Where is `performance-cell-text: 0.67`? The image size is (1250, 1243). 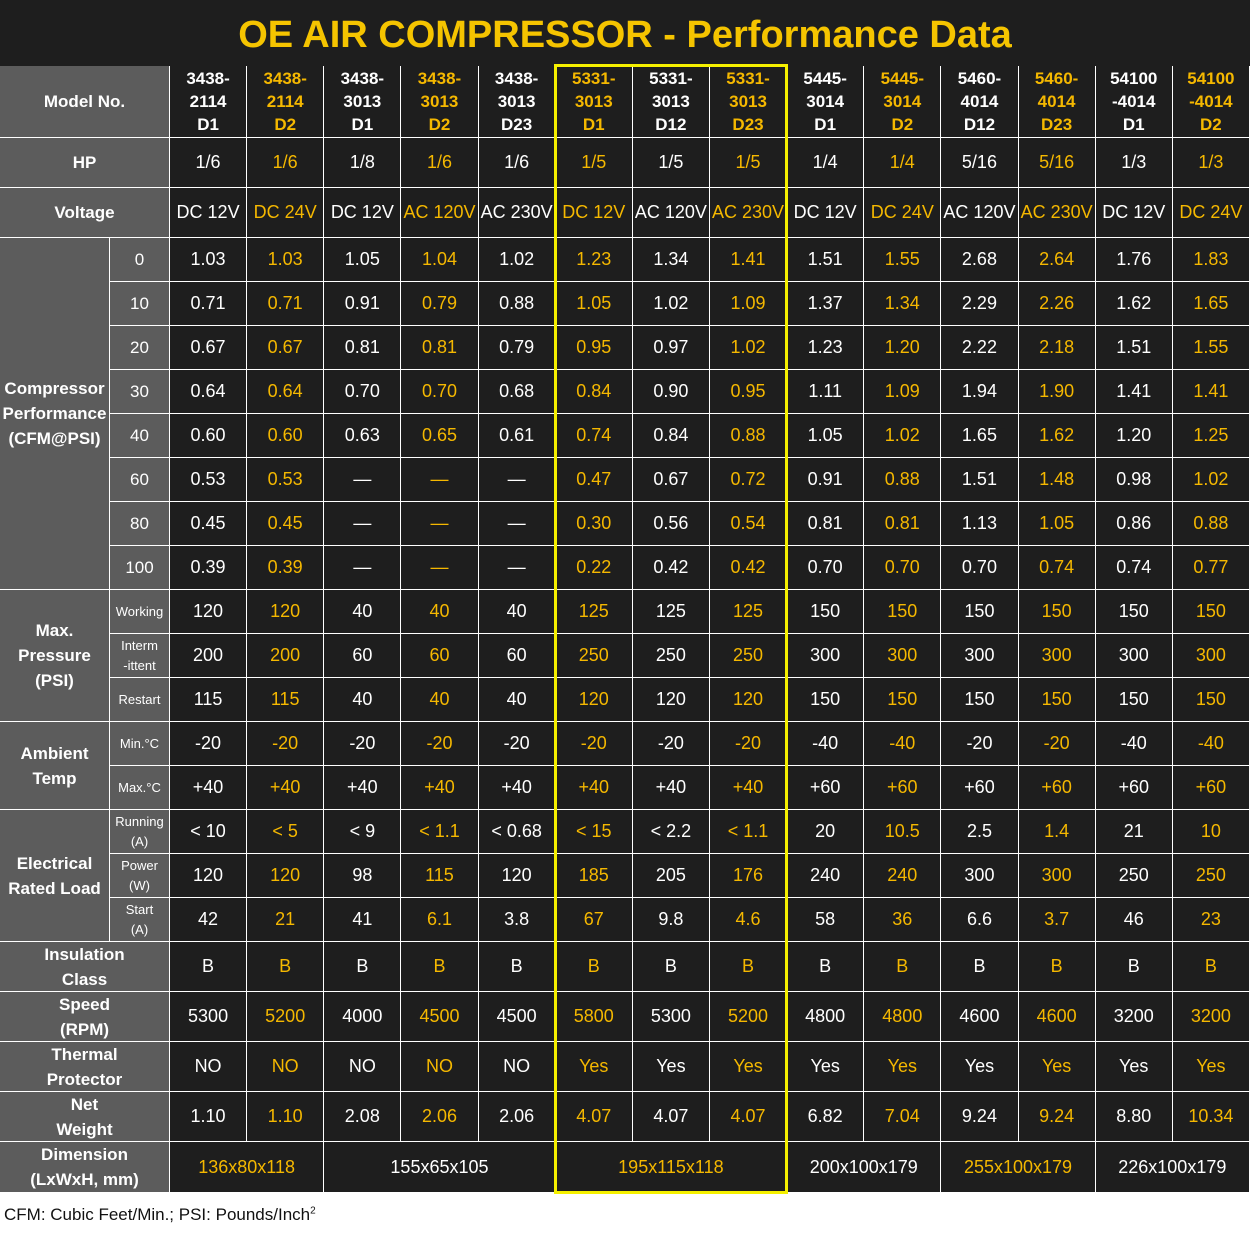
performance-cell-text: 0.67 is located at coordinates (671, 479).